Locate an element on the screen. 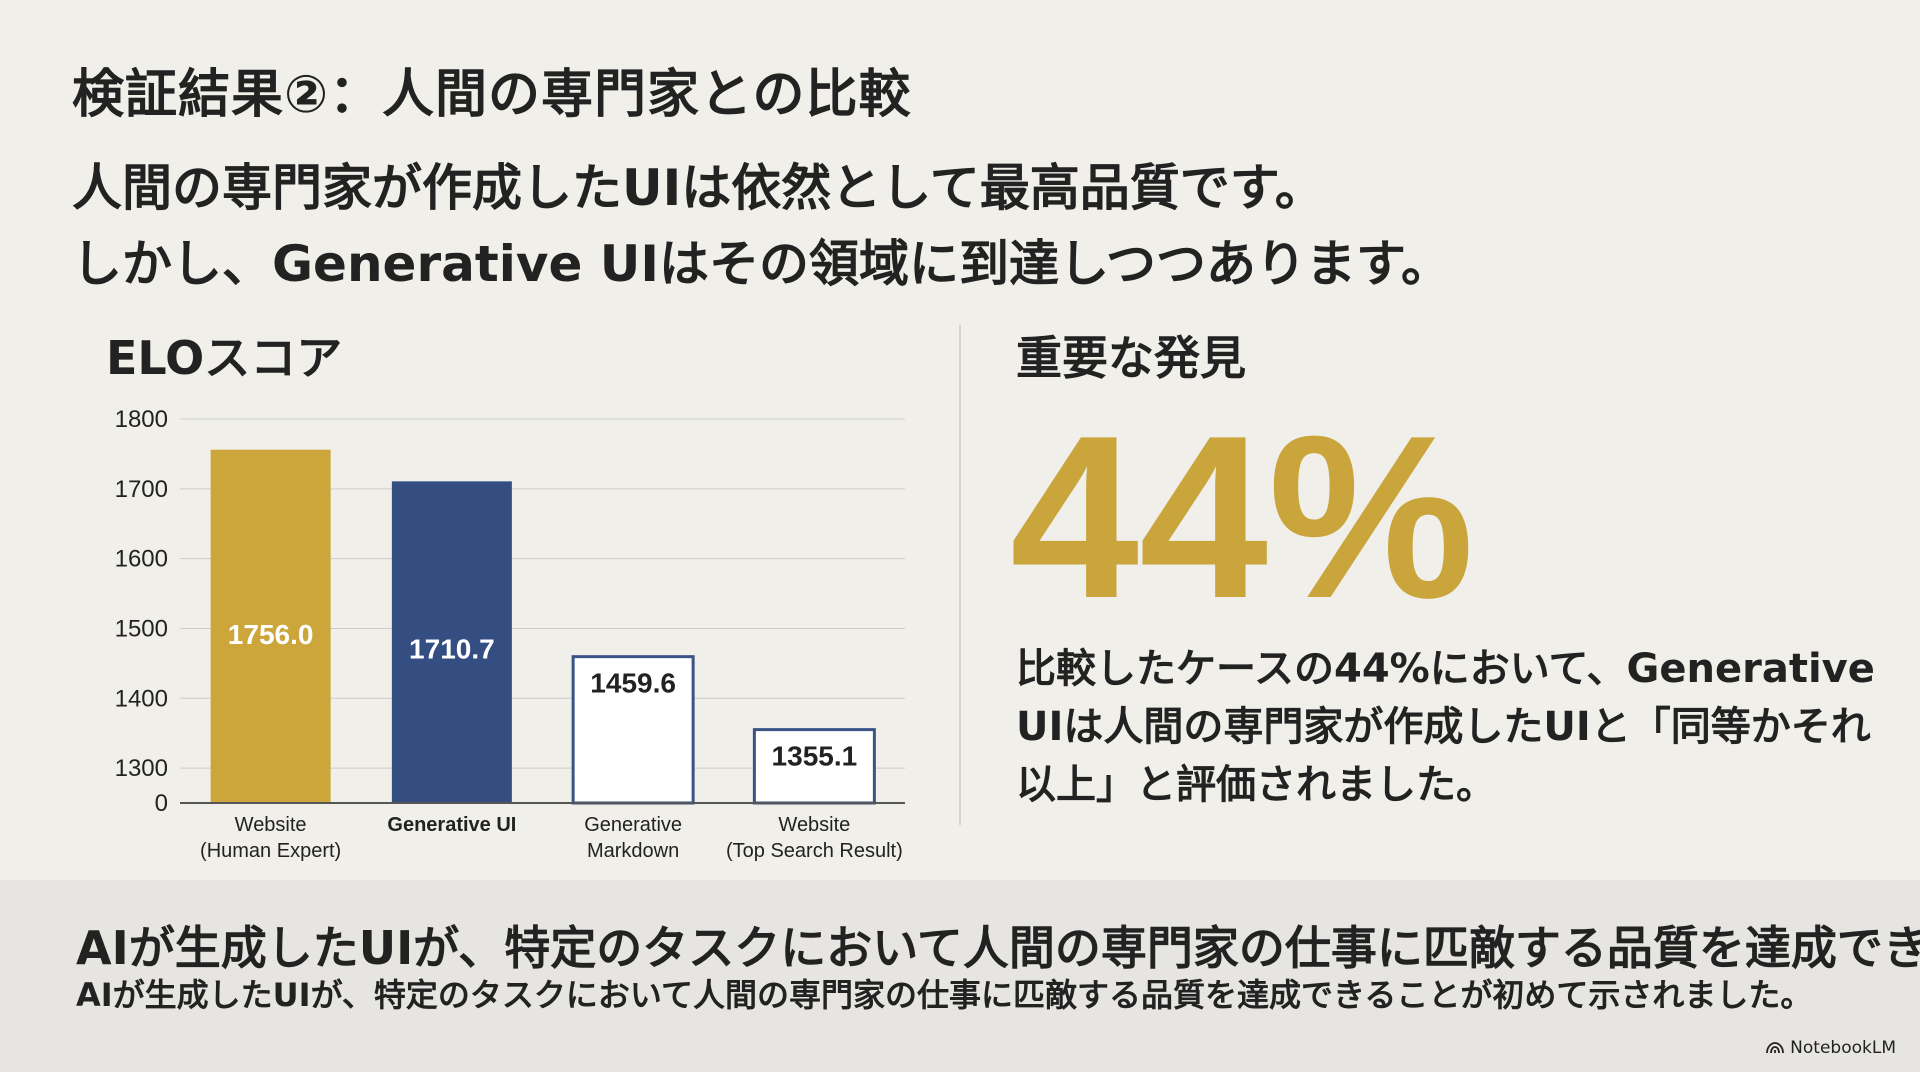 Image resolution: width=1920 pixels, height=1072 pixels. y-tick-label: 1300 is located at coordinates (141, 768).